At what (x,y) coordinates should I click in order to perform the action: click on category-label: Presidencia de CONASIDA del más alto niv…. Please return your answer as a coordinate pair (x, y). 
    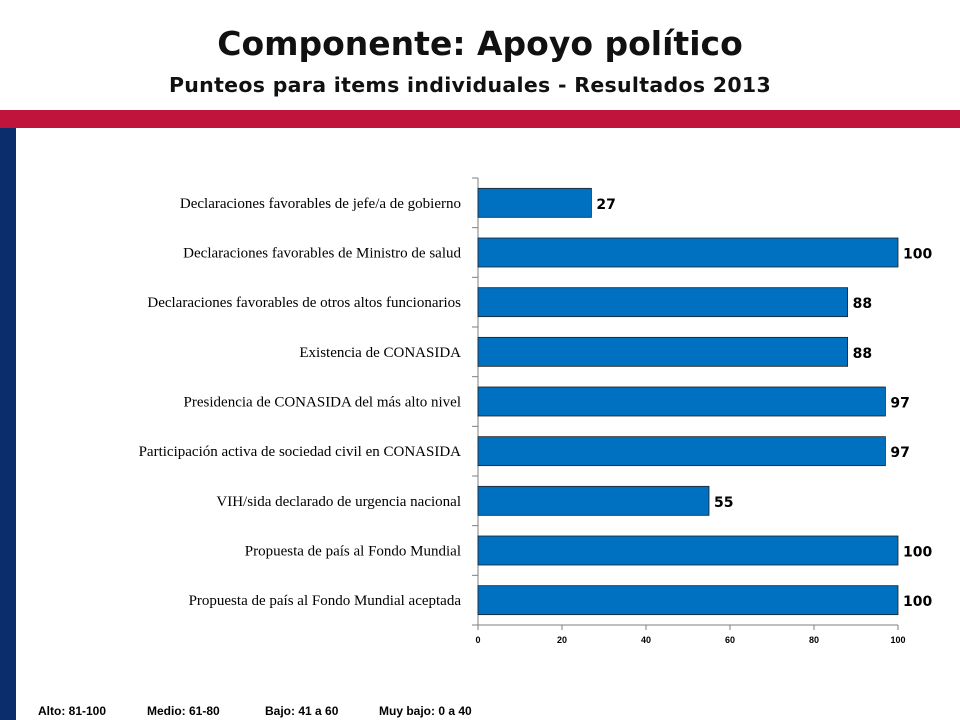
    Looking at the image, I should click on (322, 403).